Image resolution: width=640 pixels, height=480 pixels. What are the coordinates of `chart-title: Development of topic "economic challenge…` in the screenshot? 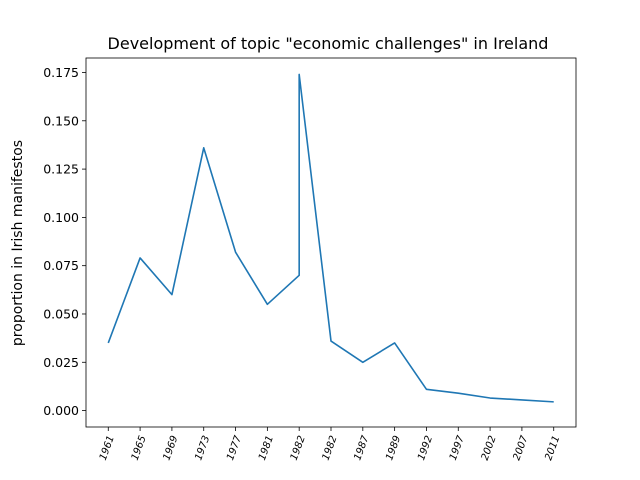 It's located at (328, 43).